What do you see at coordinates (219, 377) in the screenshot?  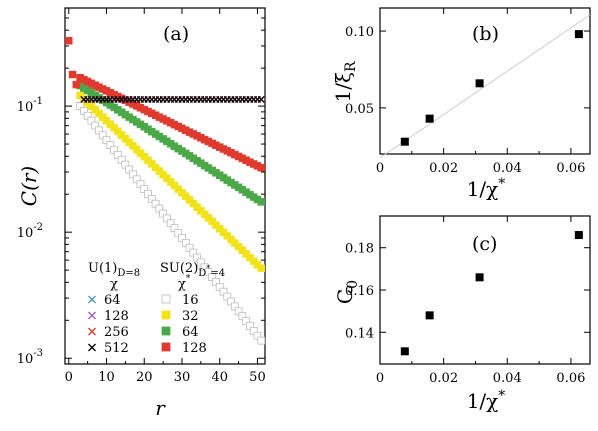 I see `x-tick-label: 40` at bounding box center [219, 377].